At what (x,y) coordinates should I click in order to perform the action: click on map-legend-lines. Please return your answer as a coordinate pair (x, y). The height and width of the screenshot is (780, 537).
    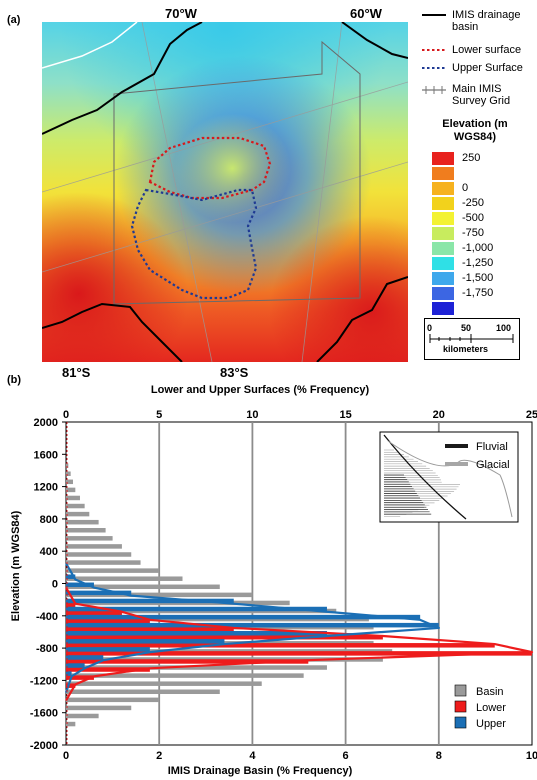
    Looking at the image, I should click on (434, 54).